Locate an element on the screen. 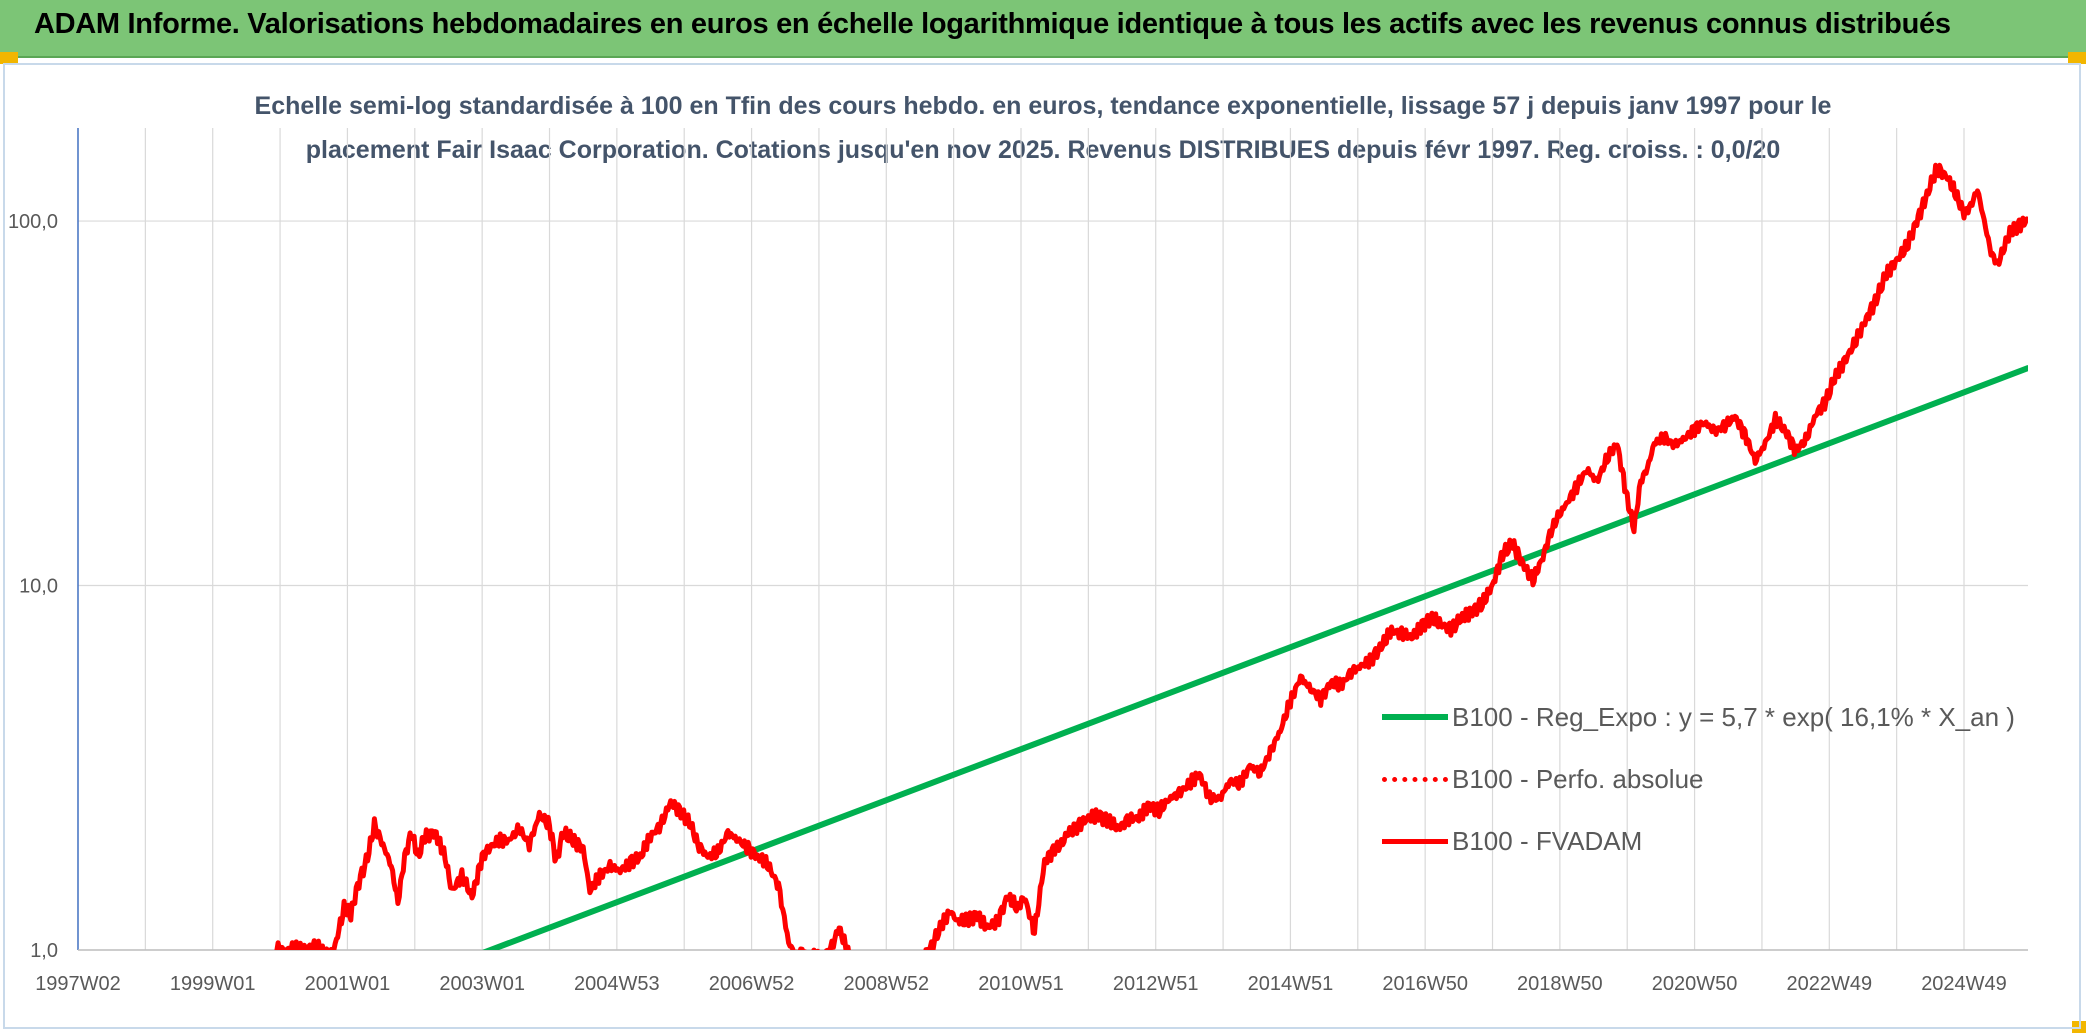  x-tick-label: 2004W53 is located at coordinates (617, 984).